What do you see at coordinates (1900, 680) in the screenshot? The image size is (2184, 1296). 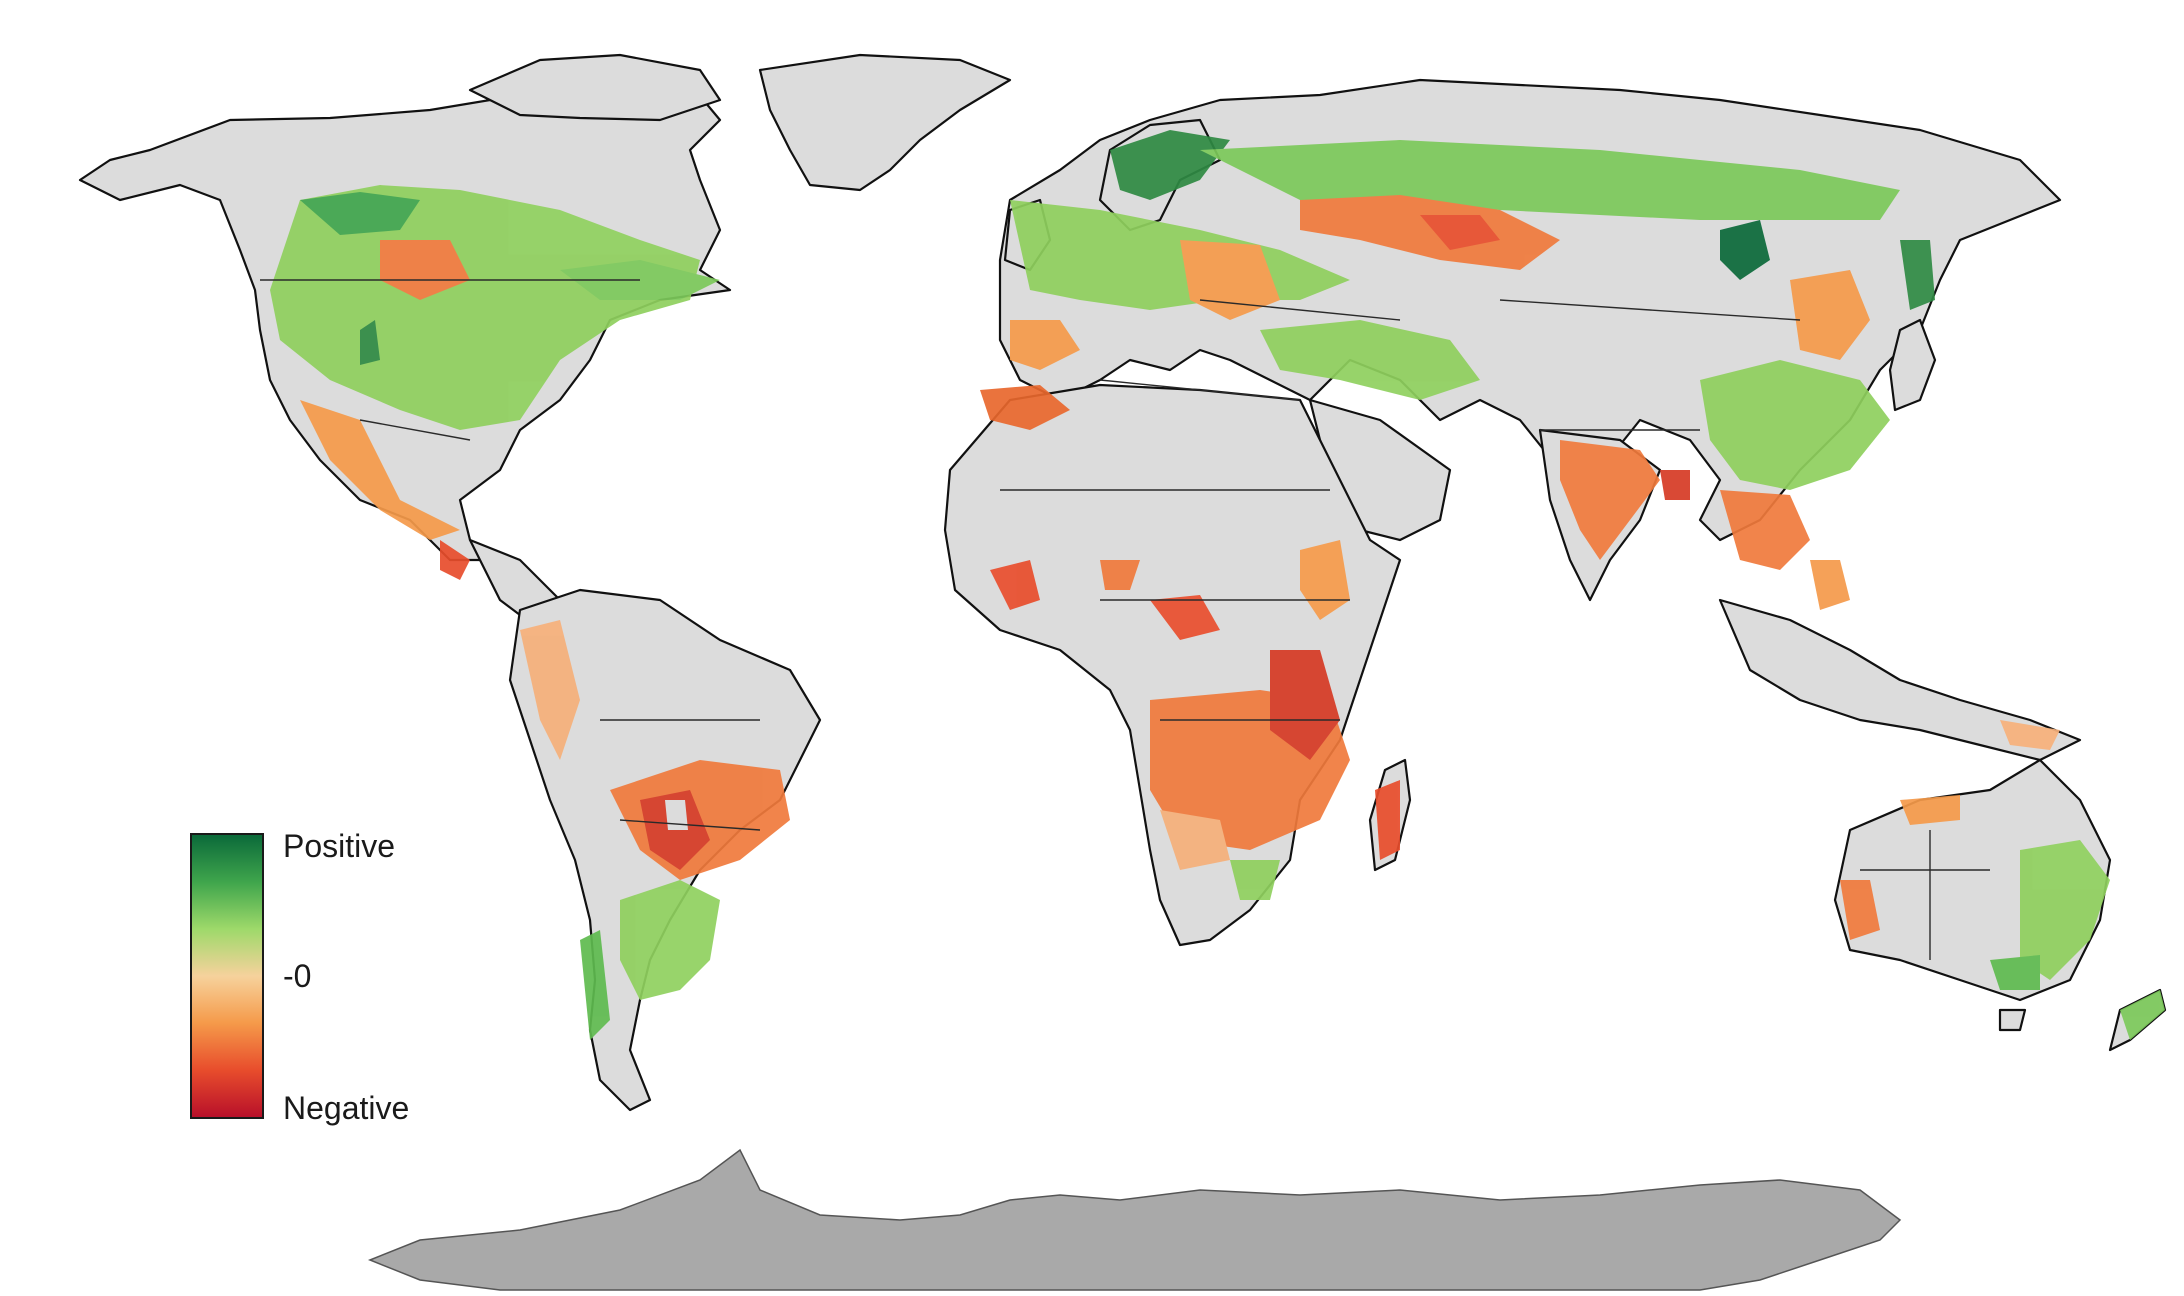 I see `maritime-southeast-asia` at bounding box center [1900, 680].